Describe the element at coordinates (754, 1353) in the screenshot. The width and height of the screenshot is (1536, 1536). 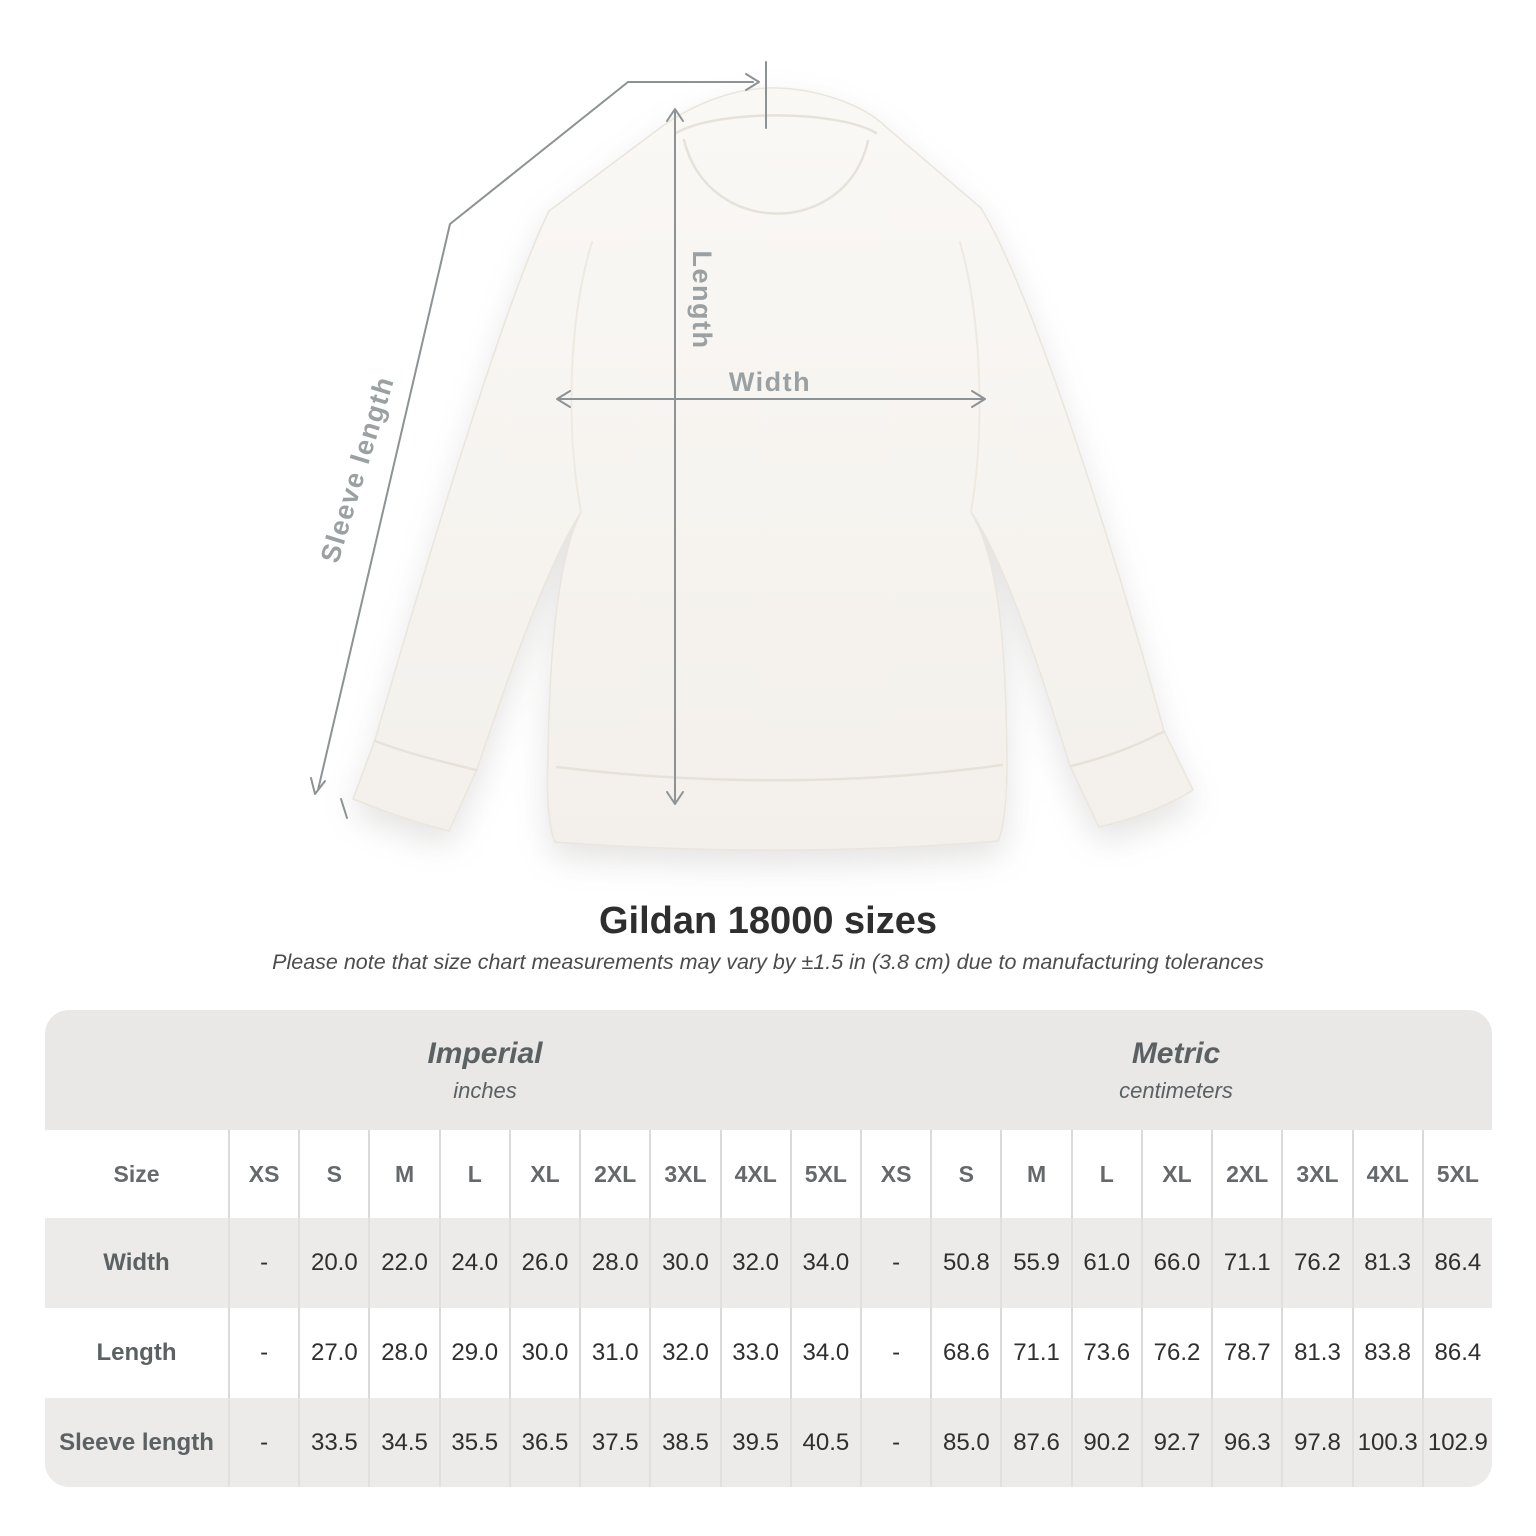
I see `table-cell: 33.0` at that location.